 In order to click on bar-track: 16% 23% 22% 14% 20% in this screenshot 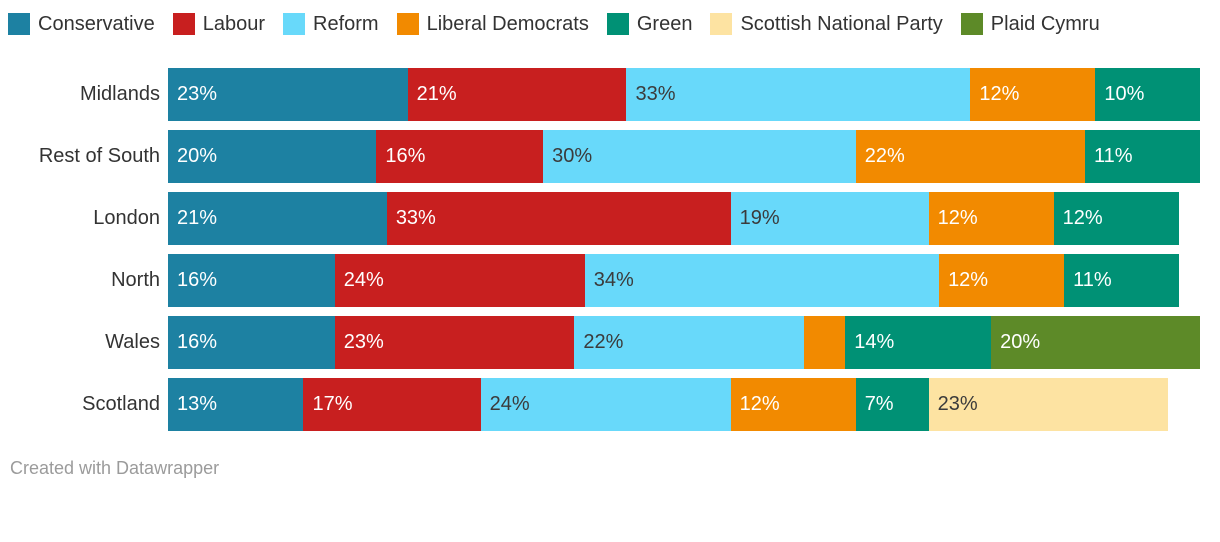, I will do `click(689, 342)`.